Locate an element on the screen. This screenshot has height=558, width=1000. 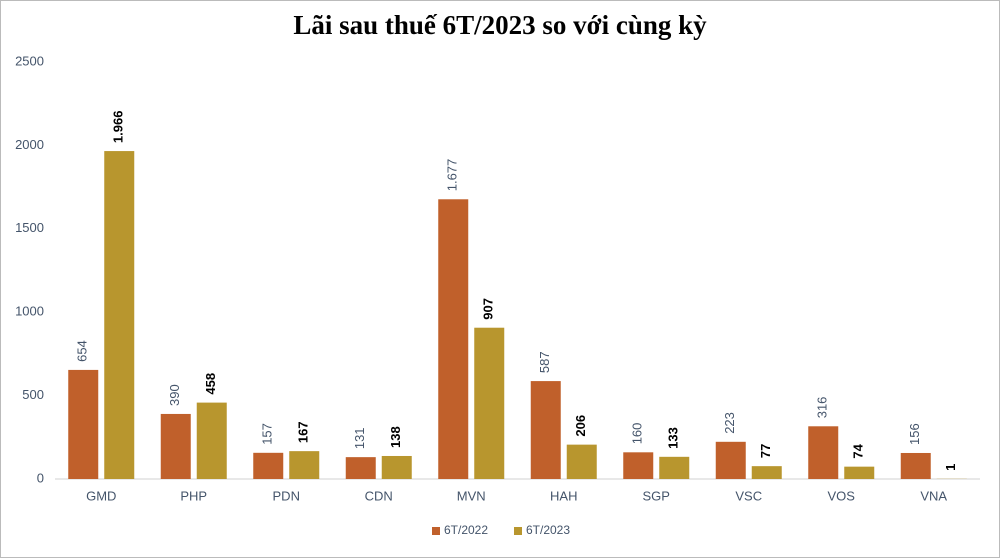
value-label: 138 is located at coordinates (395, 437).